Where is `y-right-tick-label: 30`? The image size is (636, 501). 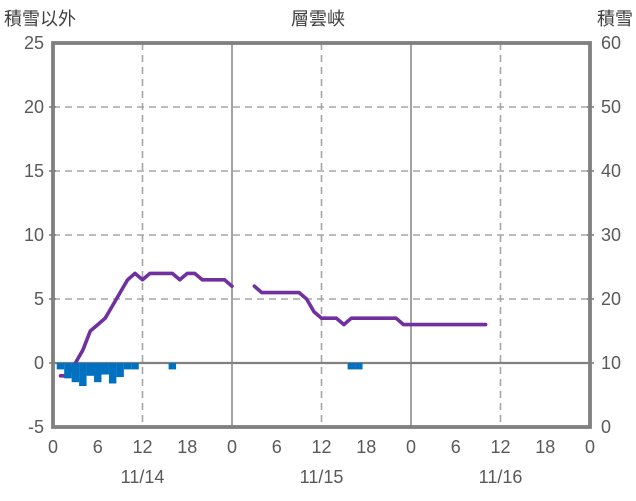 y-right-tick-label: 30 is located at coordinates (611, 235).